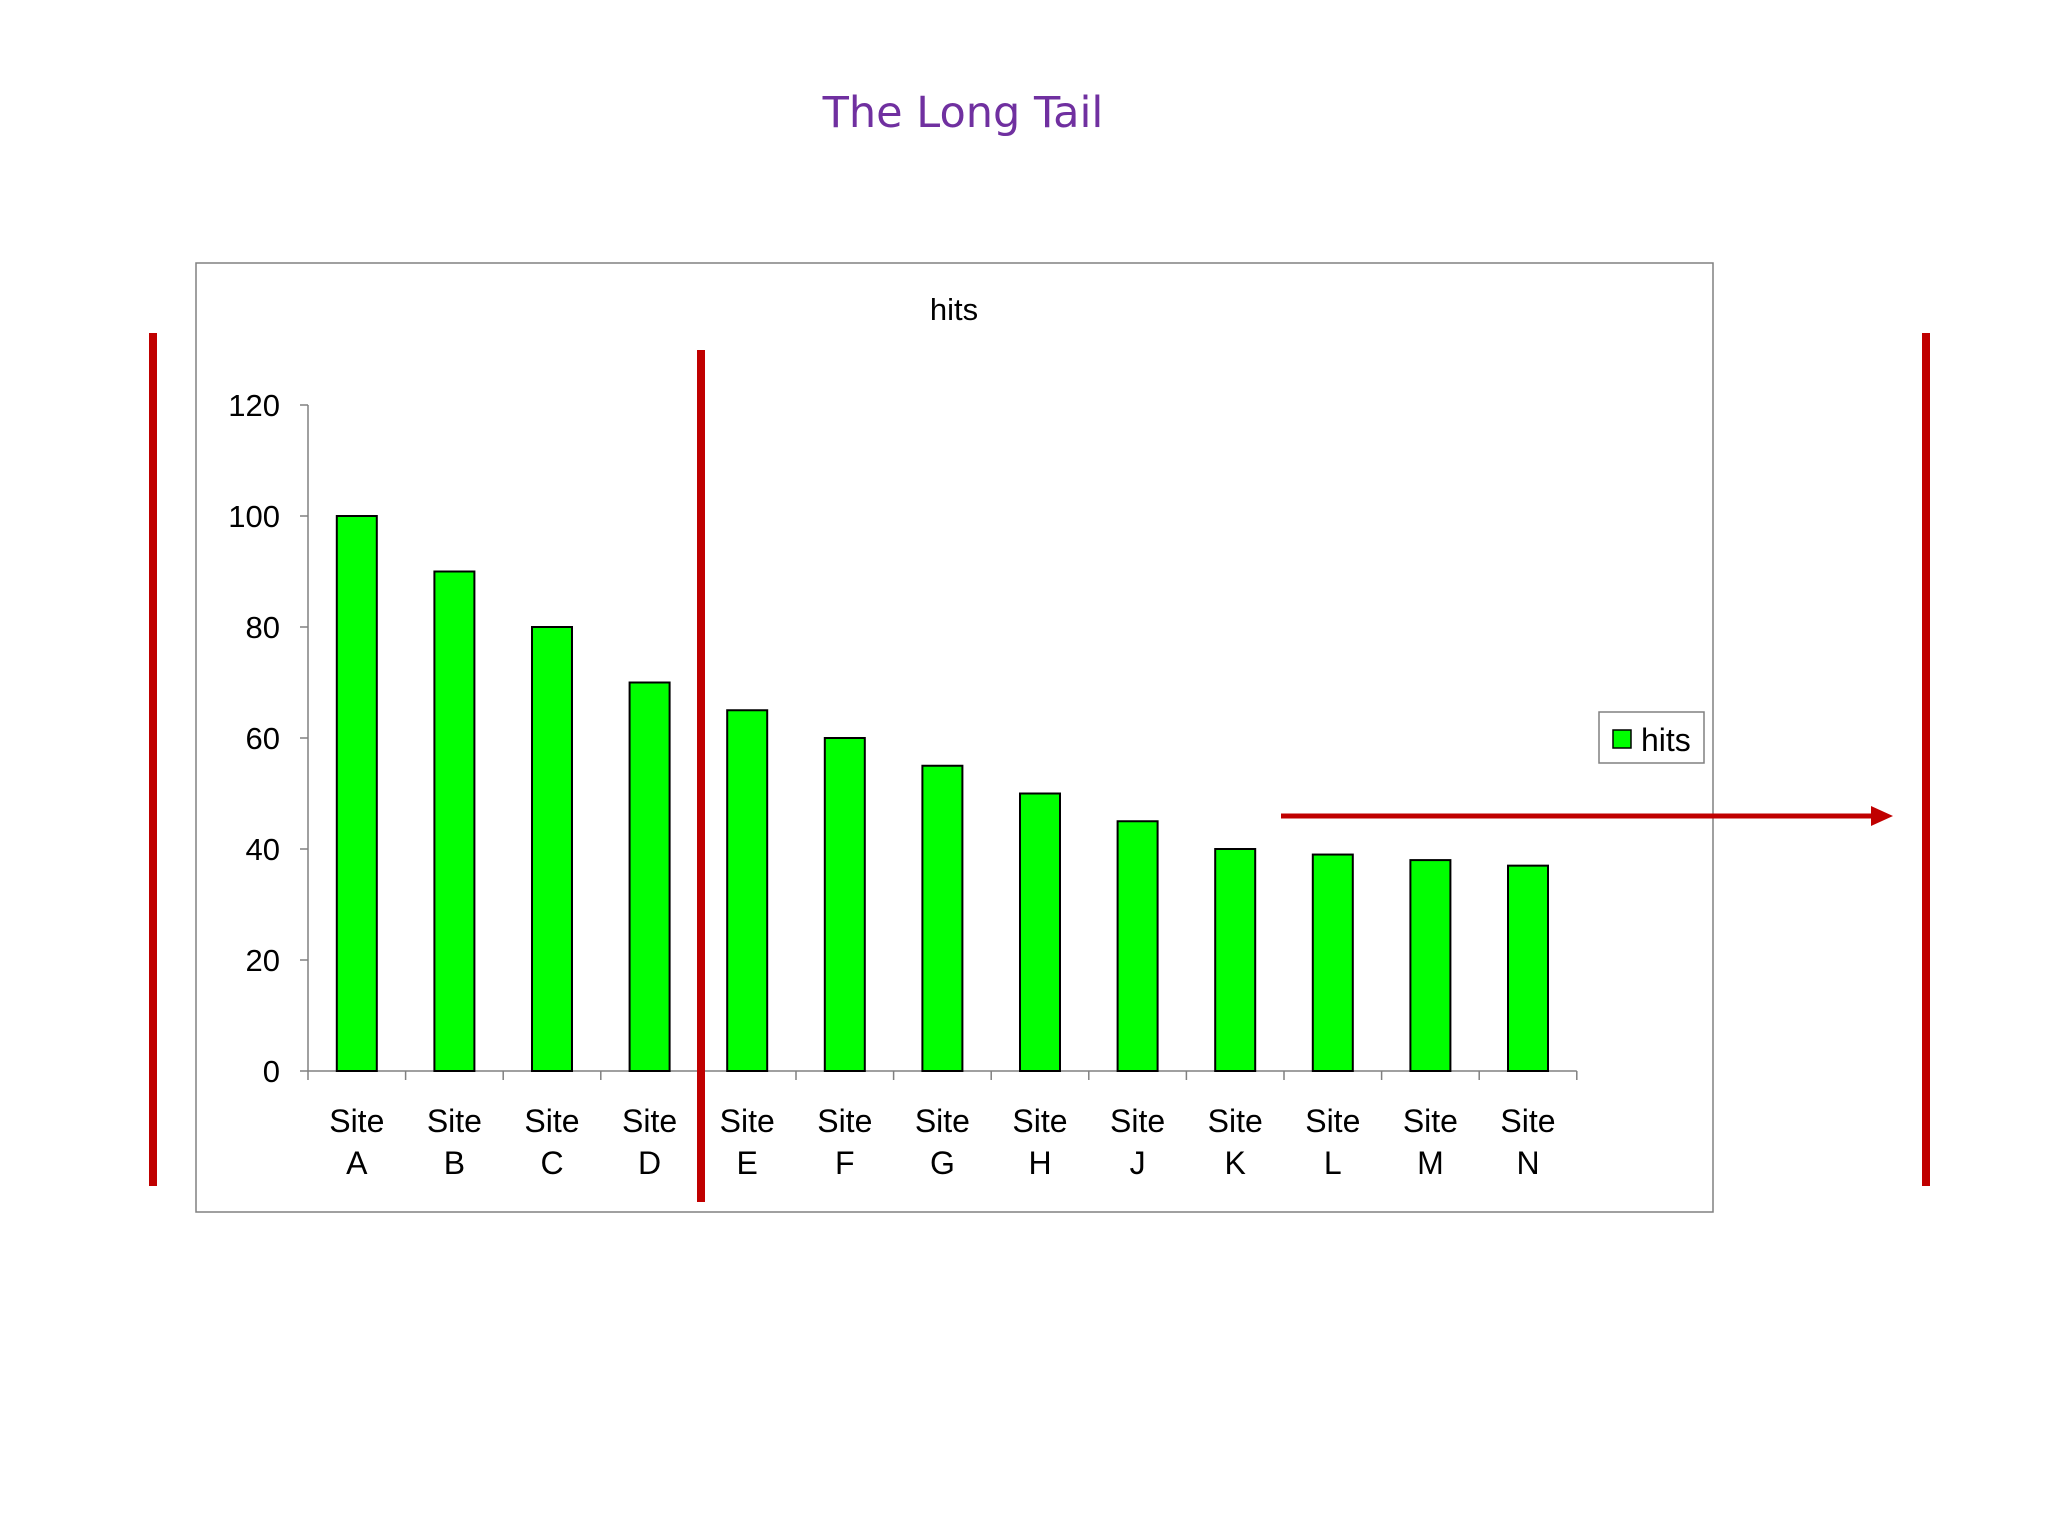 The image size is (2048, 1536). What do you see at coordinates (551, 1142) in the screenshot?
I see `x-tick-label: Site C` at bounding box center [551, 1142].